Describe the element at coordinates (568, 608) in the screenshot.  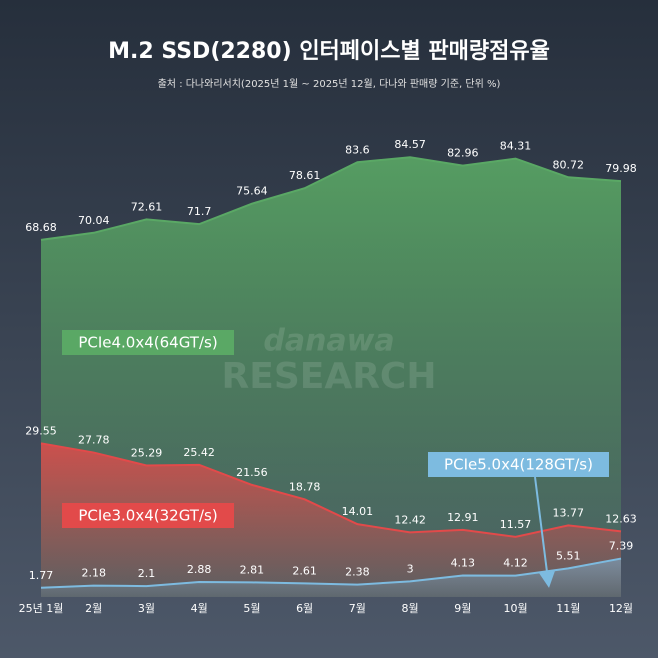
I see `x-tick-label: 11월` at that location.